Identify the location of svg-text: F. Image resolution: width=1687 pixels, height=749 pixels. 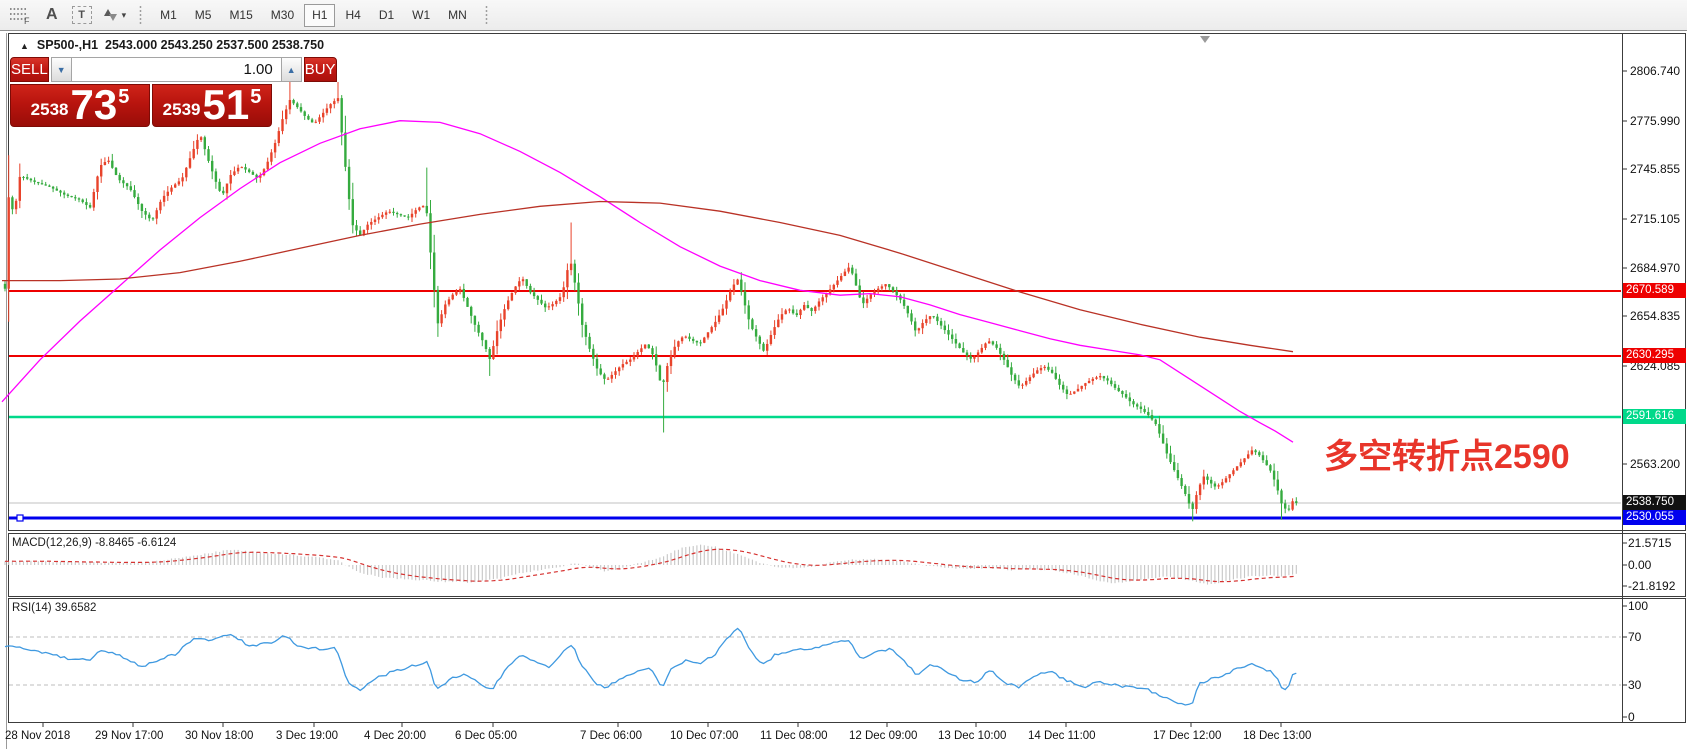
(27, 20).